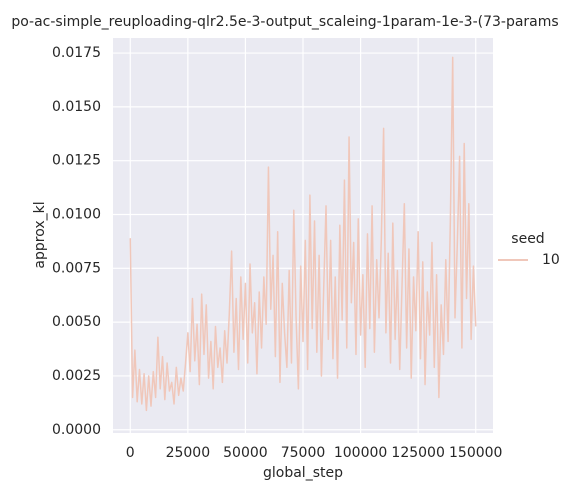 Image resolution: width=572 pixels, height=500 pixels. I want to click on x-tick-label: 25000, so click(188, 453).